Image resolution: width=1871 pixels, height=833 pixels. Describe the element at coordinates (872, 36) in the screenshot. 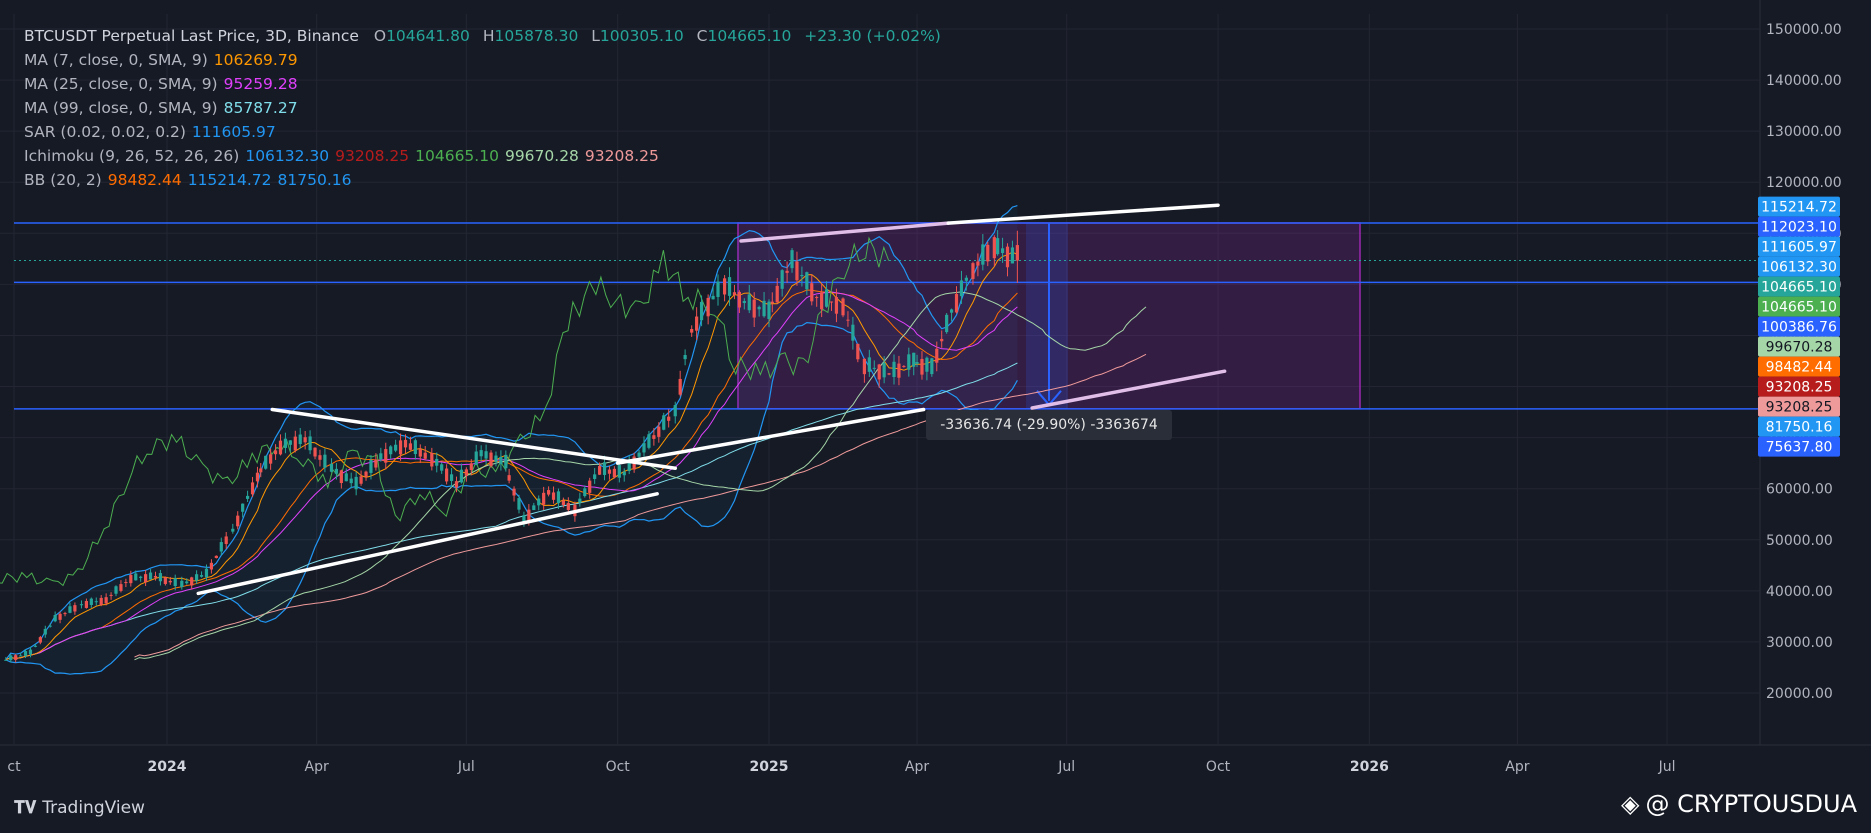

I see `price-change: +23.30 (+0.02%)` at that location.